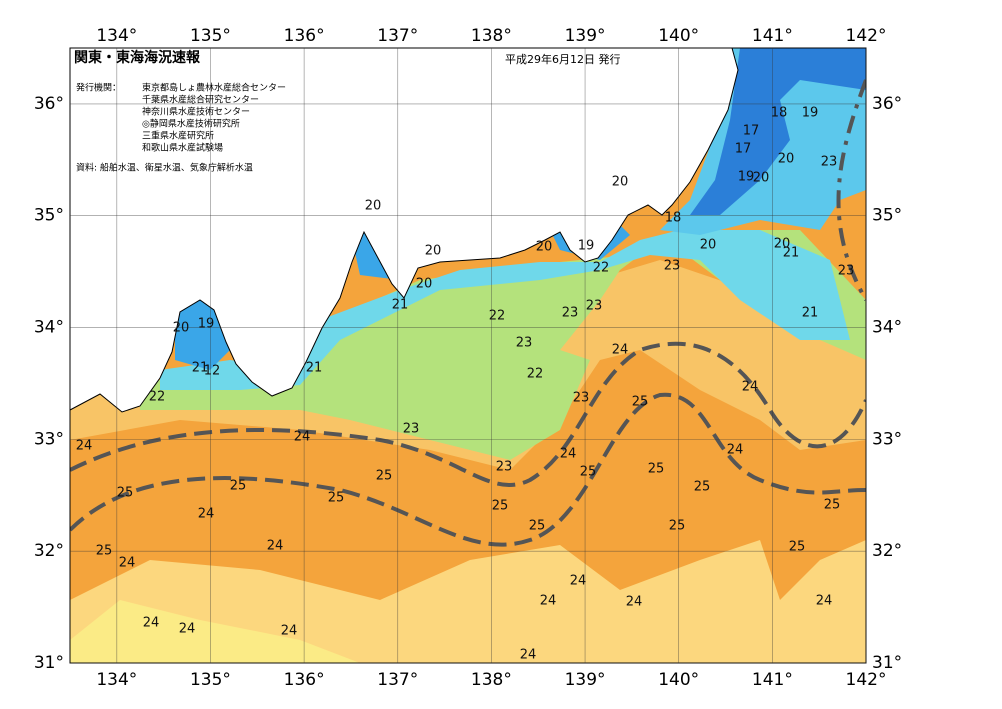  Describe the element at coordinates (851, 190) in the screenshot. I see `front-line` at that location.